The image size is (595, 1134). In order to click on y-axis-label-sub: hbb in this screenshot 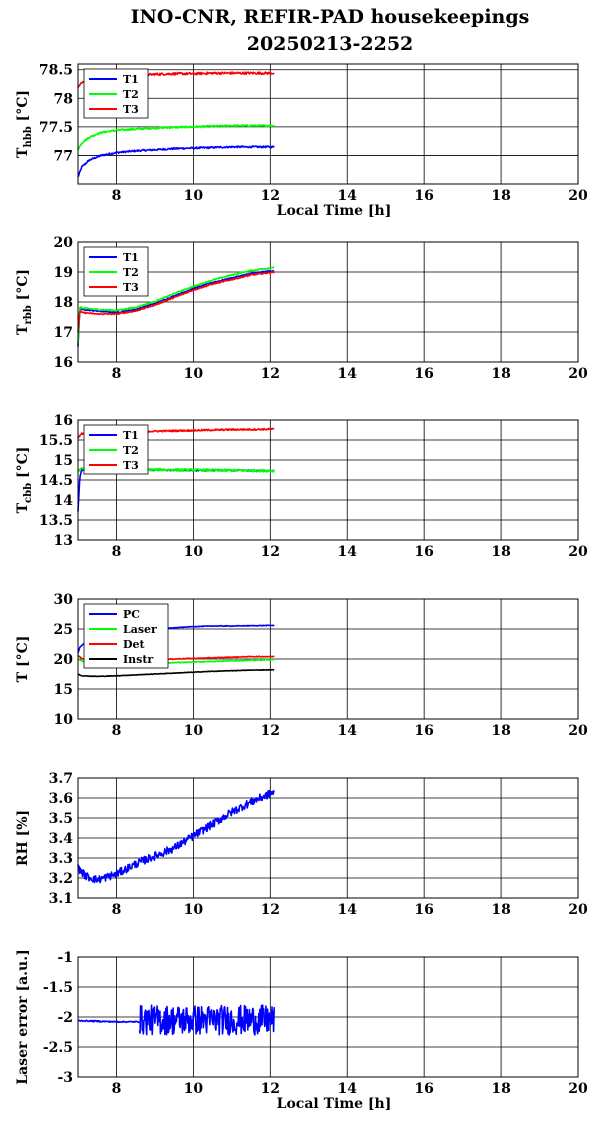, I will do `click(28, 136)`.